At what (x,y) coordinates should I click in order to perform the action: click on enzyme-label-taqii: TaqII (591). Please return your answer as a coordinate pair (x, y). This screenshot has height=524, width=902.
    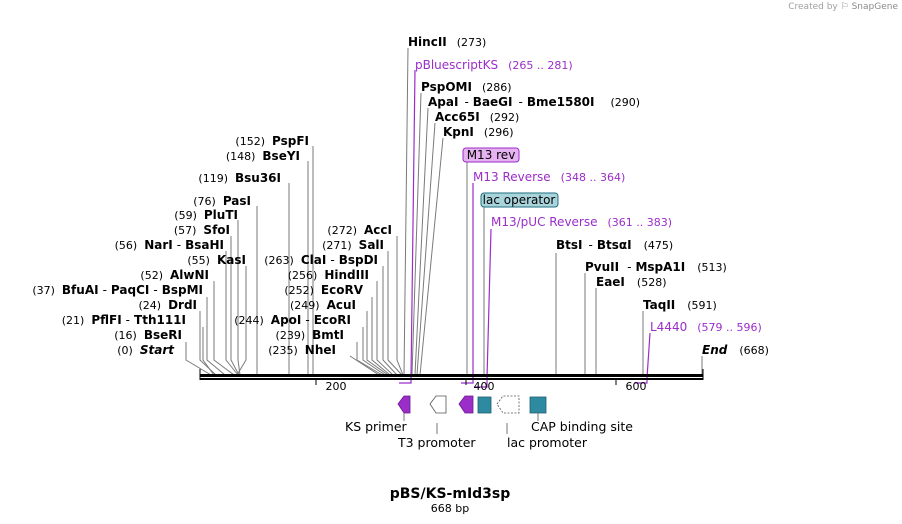
    Looking at the image, I should click on (680, 305).